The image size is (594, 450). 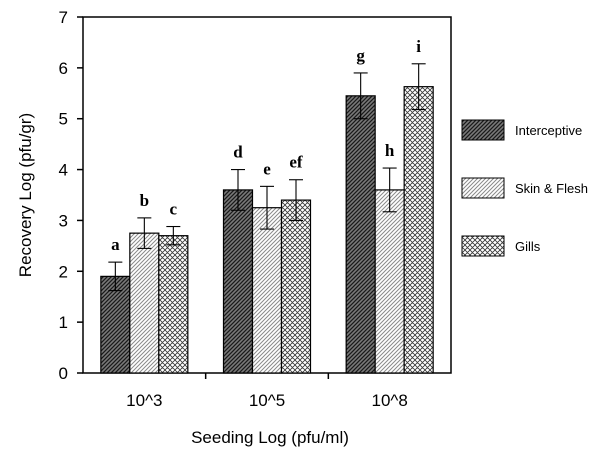 I want to click on y-tick-label: 4, so click(x=63, y=170).